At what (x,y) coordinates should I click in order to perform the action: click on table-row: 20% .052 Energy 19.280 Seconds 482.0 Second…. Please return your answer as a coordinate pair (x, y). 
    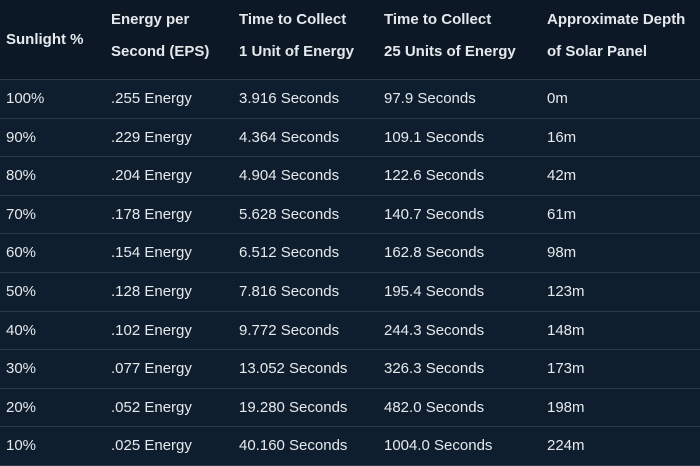
    Looking at the image, I should click on (350, 408).